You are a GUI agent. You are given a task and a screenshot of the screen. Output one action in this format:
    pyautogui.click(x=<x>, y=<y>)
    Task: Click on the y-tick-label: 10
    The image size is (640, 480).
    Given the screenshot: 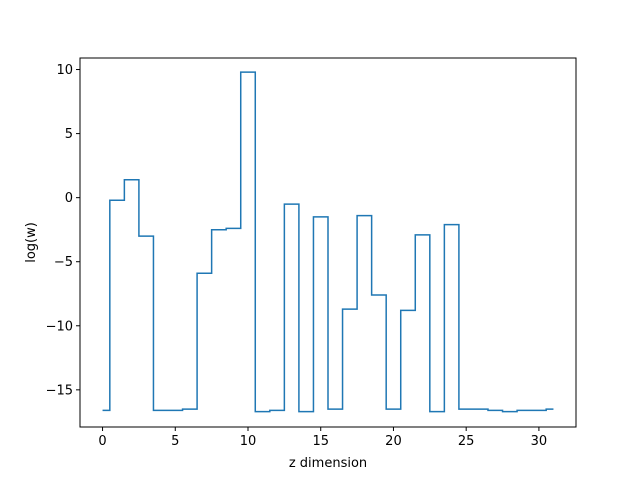 What is the action you would take?
    pyautogui.click(x=64, y=70)
    